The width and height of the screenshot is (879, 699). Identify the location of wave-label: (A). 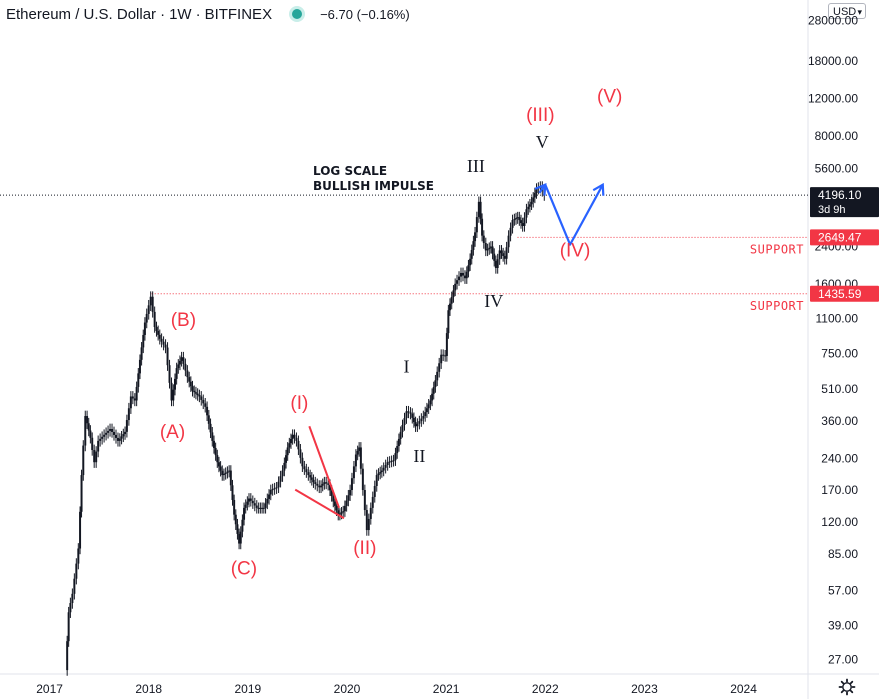
(172, 432).